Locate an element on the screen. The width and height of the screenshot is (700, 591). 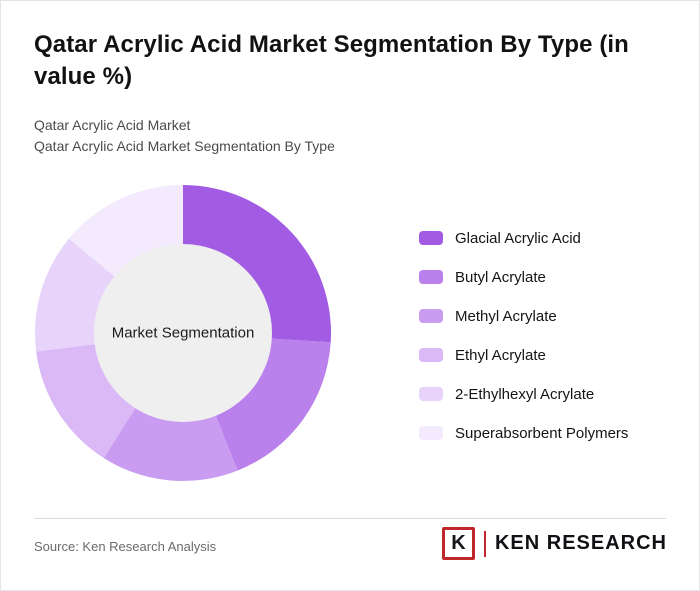
legend-item: Methyl Acrylate is located at coordinates (523, 316).